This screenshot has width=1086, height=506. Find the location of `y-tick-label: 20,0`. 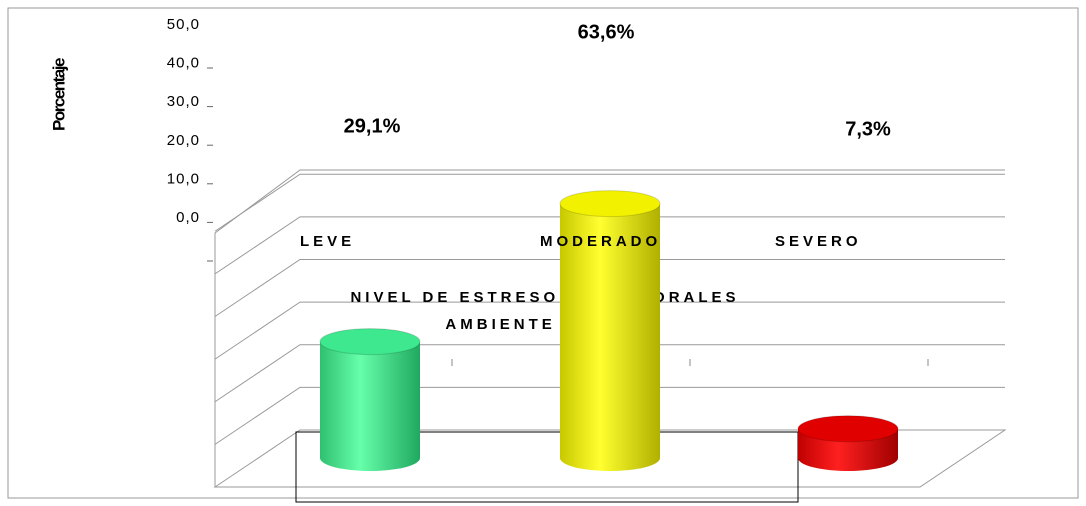

y-tick-label: 20,0 is located at coordinates (183, 140).